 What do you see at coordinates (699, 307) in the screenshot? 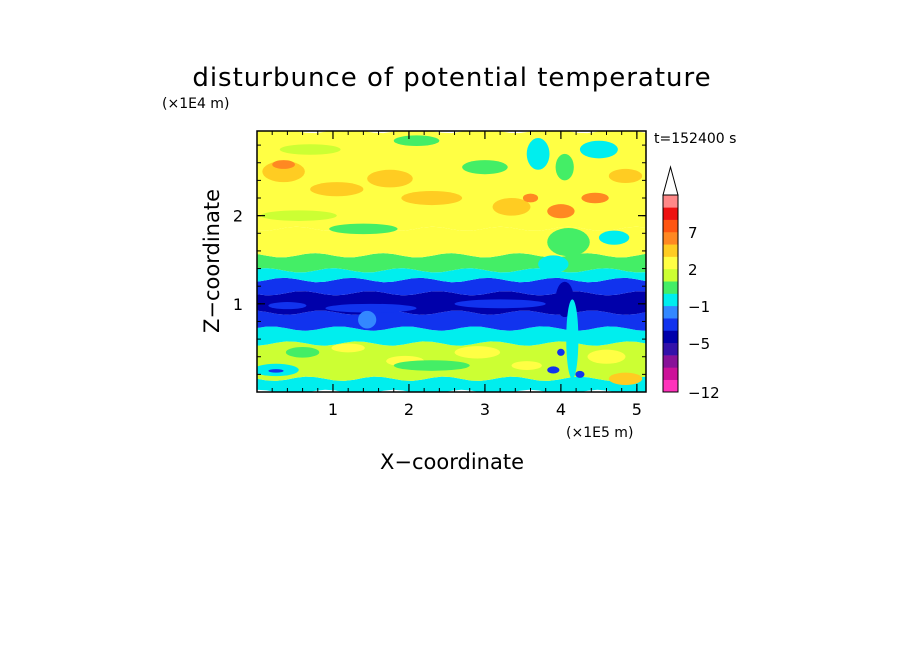
I see `colorbar-tick-label: −1` at bounding box center [699, 307].